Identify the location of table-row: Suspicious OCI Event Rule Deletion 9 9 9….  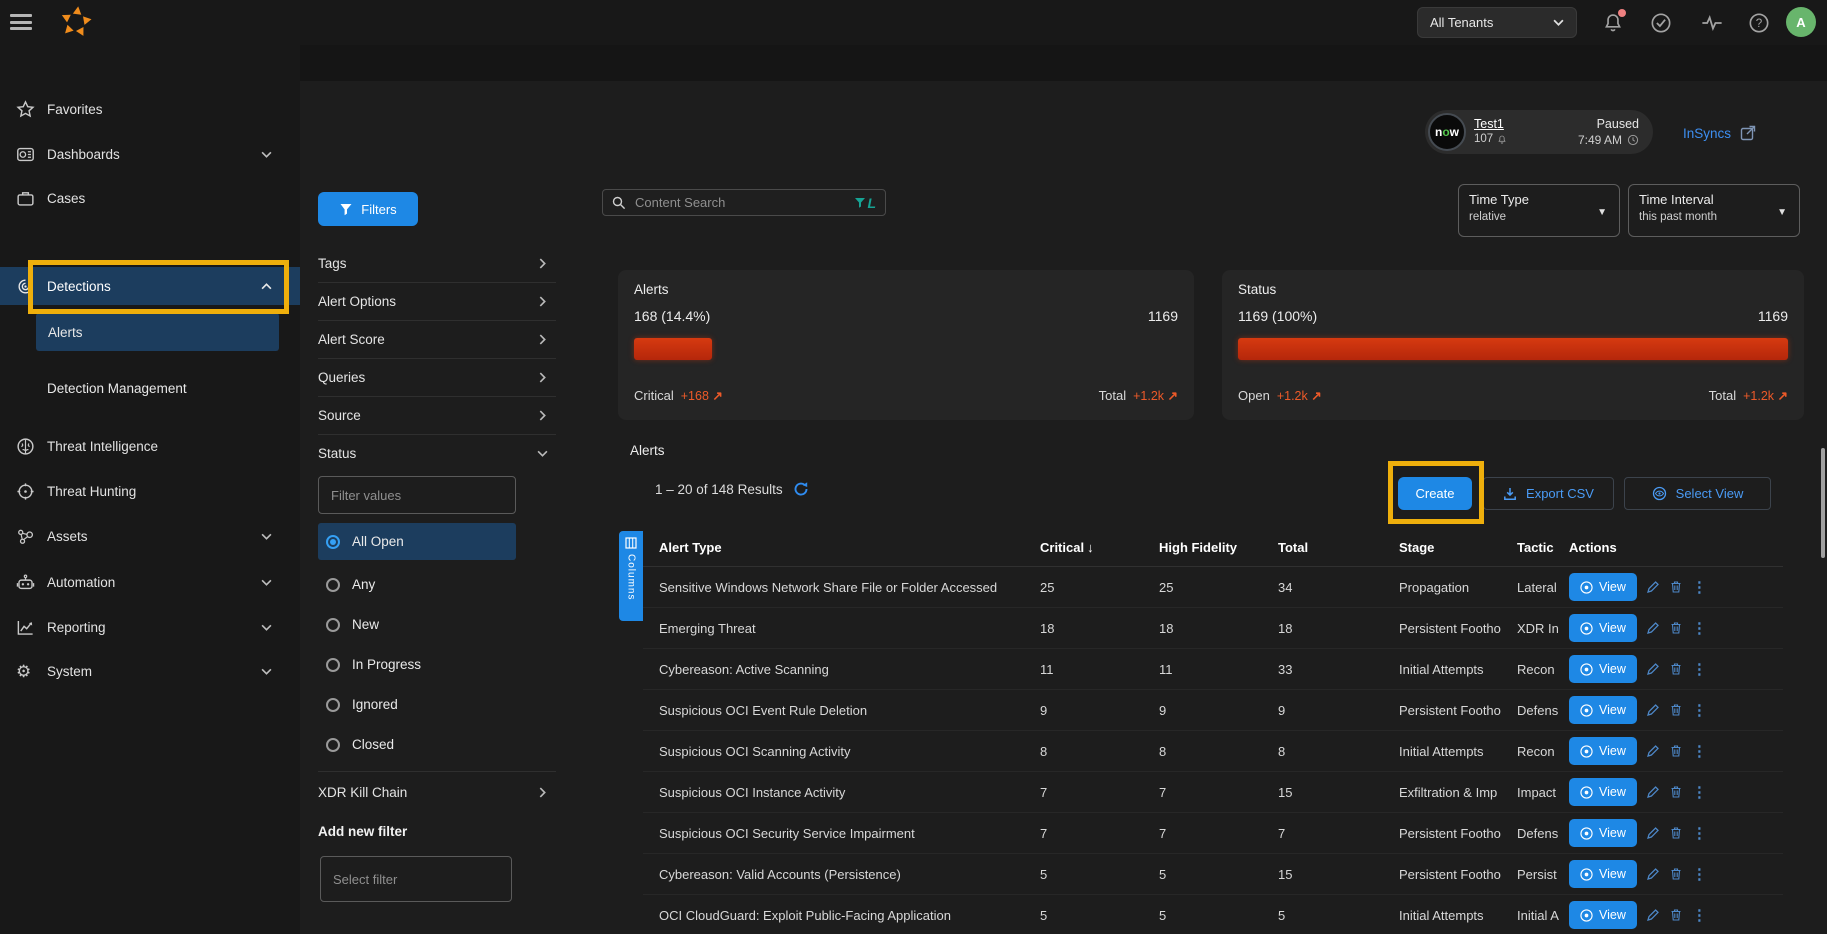
(1213, 710).